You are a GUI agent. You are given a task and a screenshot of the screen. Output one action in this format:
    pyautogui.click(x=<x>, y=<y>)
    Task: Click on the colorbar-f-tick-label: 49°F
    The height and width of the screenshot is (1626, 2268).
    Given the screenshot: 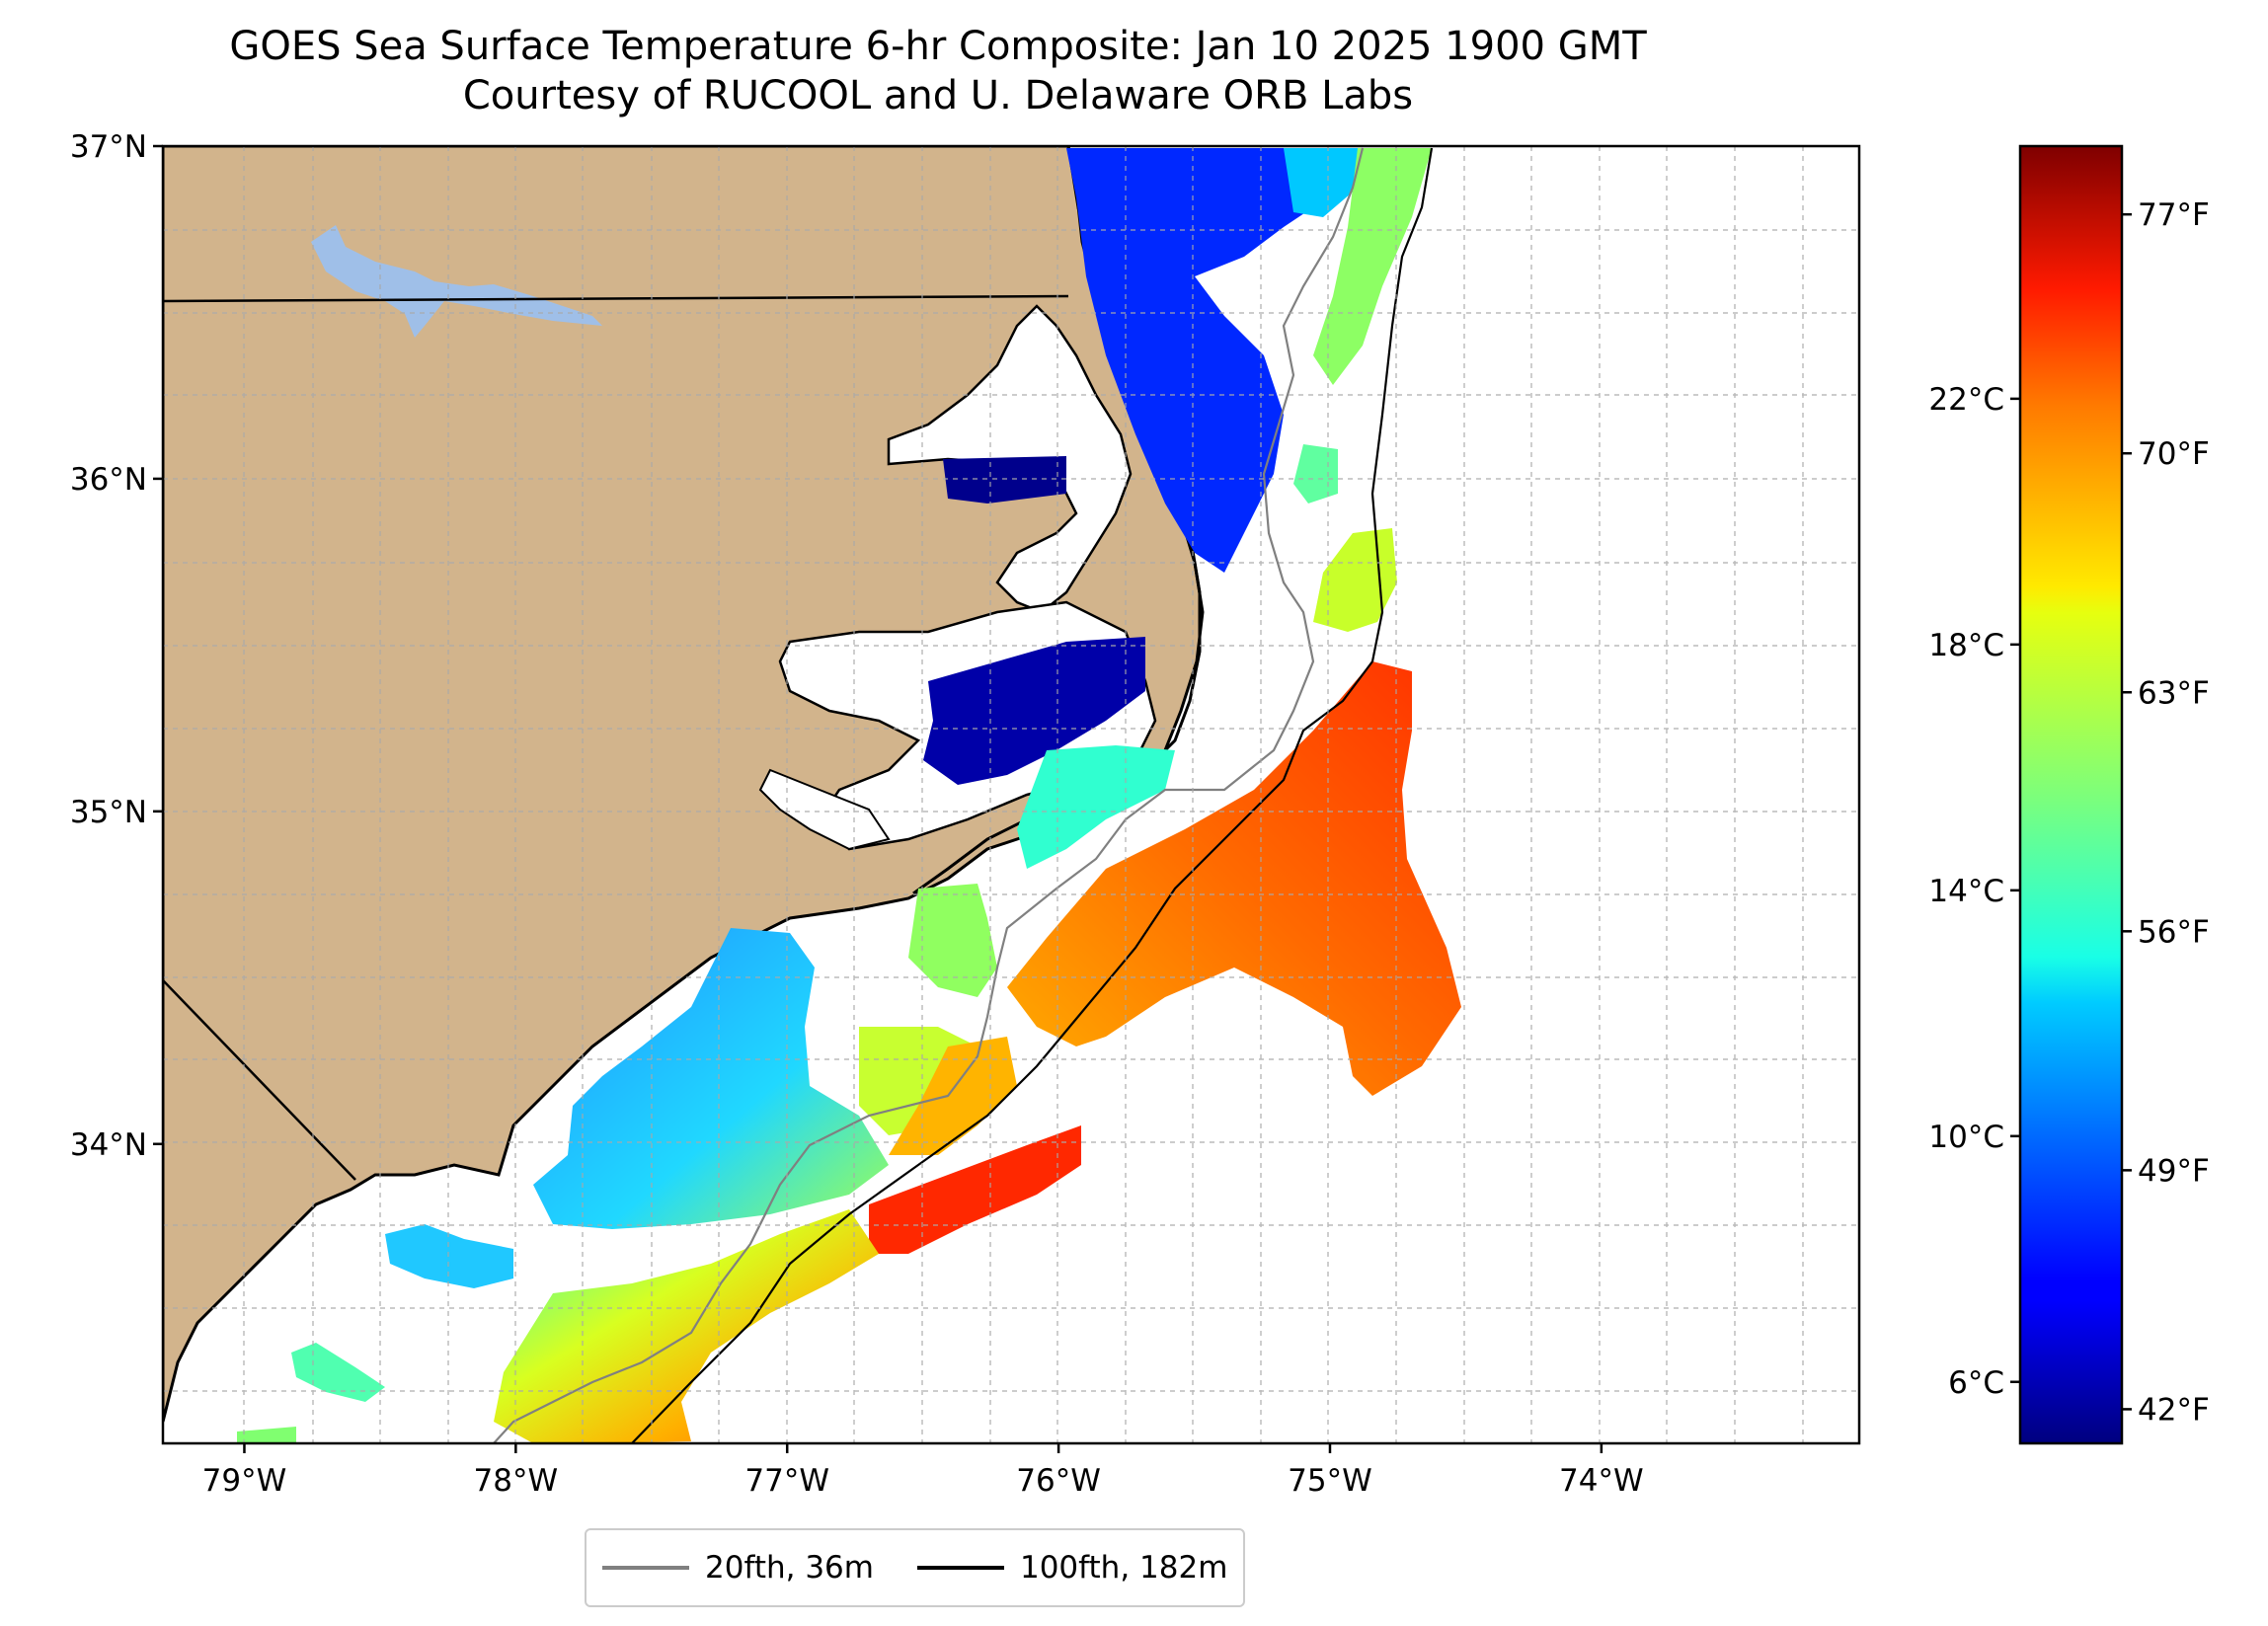 What is the action you would take?
    pyautogui.click(x=2174, y=1171)
    